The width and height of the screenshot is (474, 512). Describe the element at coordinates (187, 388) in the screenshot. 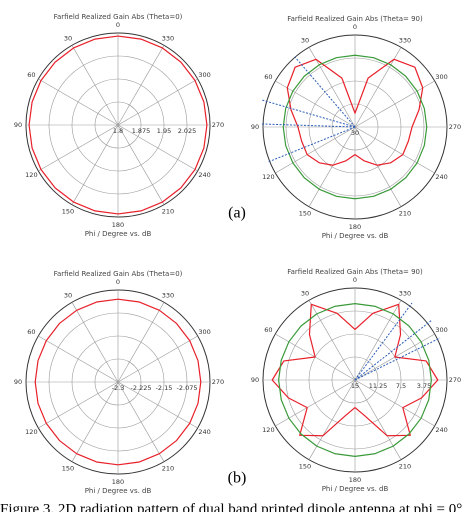

I see `r-tick-label: -2.075` at that location.